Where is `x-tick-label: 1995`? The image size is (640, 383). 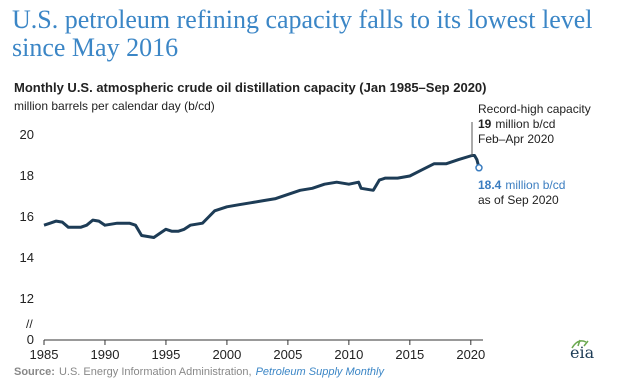 x-tick-label: 1995 is located at coordinates (165, 354).